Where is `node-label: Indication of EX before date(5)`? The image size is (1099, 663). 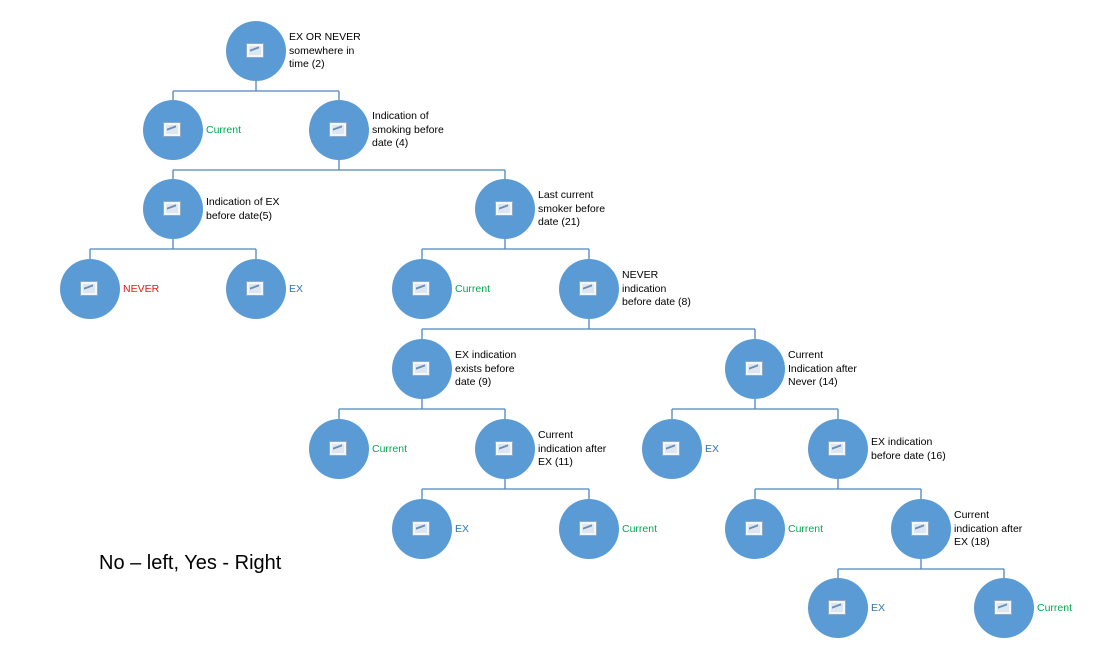
node-label: Indication of EX before date(5) is located at coordinates (243, 209).